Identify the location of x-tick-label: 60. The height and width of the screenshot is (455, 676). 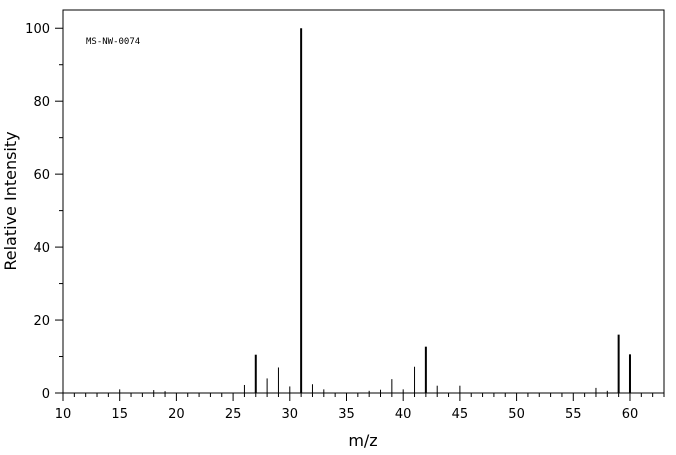
(630, 414).